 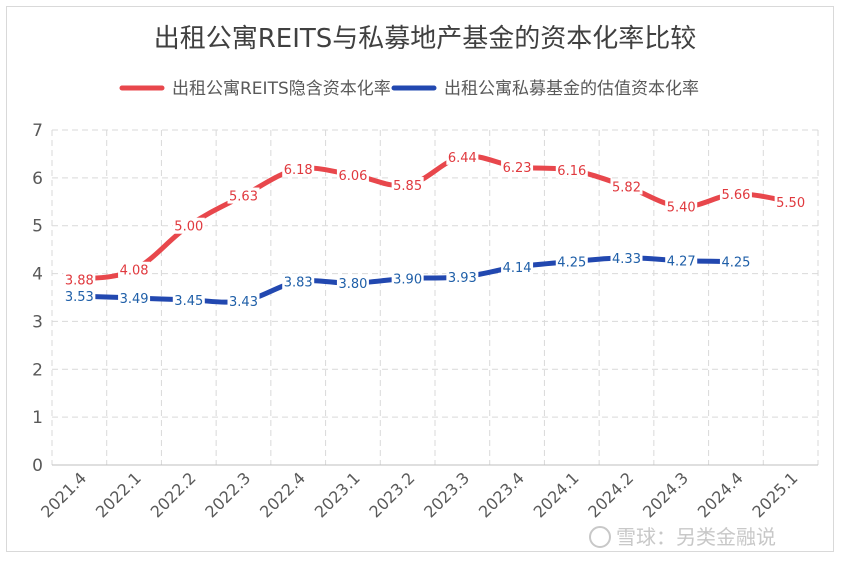 I want to click on data-label: 4.27, so click(x=681, y=262).